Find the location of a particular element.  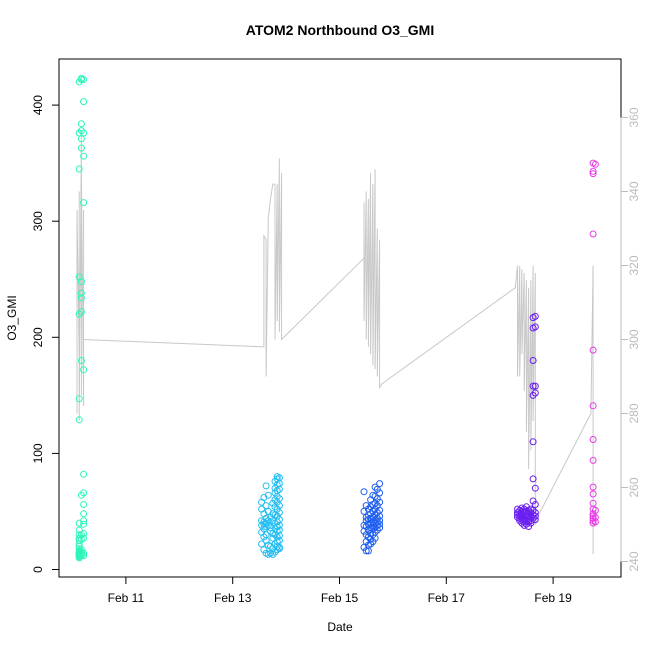

y-axis-label: O3_GMI is located at coordinates (12, 317).